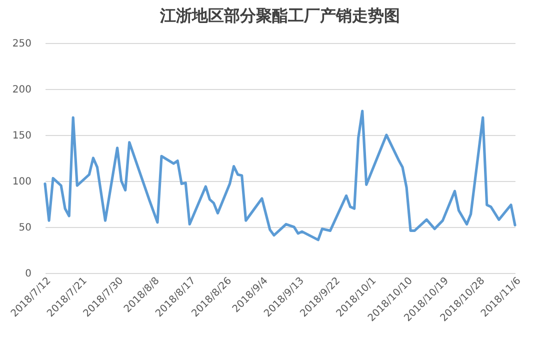 This screenshot has width=554, height=347. Describe the element at coordinates (22, 182) in the screenshot. I see `y-tick-label: 100` at that location.